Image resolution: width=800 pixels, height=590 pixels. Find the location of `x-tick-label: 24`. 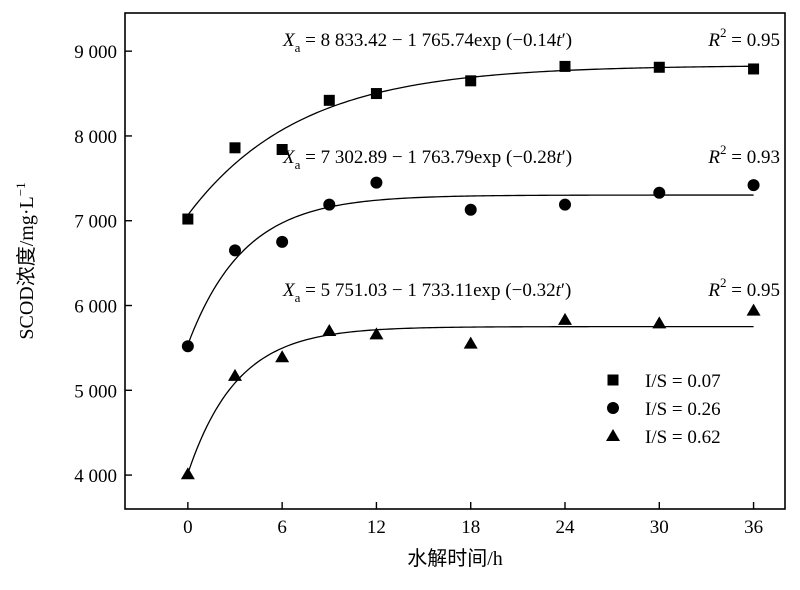

x-tick-label: 24 is located at coordinates (566, 527).